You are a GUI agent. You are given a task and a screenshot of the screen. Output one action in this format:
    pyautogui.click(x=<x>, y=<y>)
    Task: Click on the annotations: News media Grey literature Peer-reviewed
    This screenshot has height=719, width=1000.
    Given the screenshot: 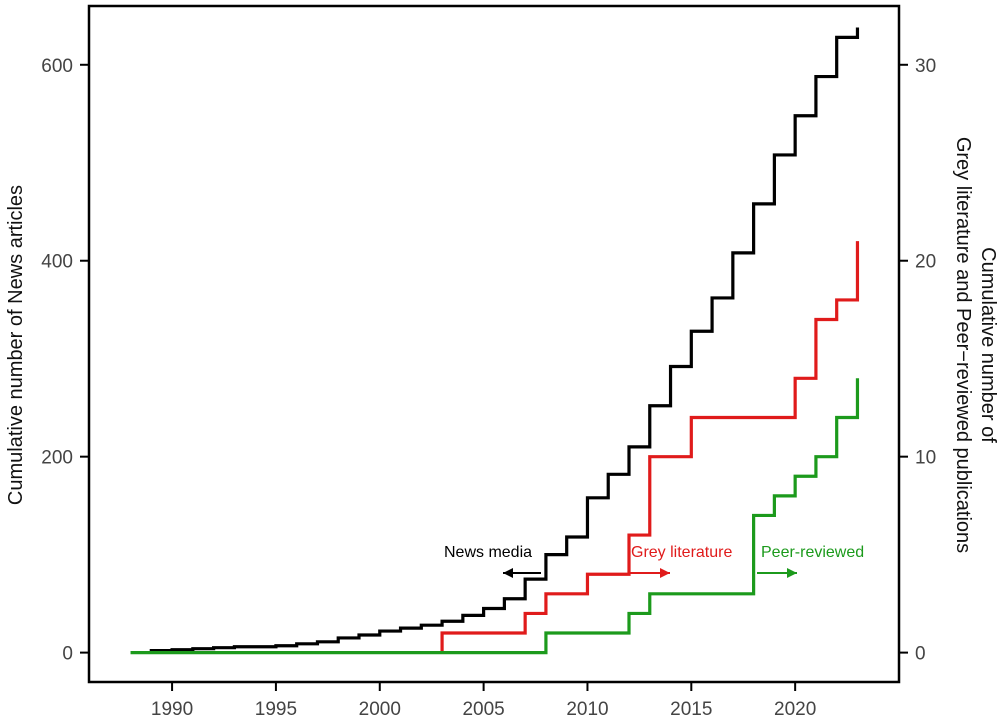 What is the action you would take?
    pyautogui.click(x=654, y=561)
    